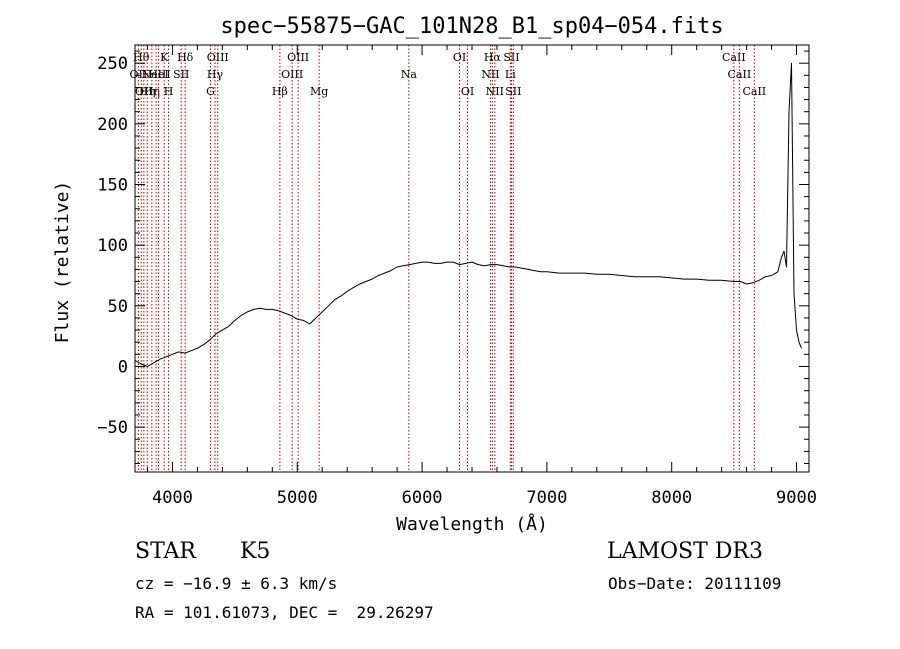 This screenshot has width=900, height=649. I want to click on line-marker-label-15: OIII, so click(292, 74).